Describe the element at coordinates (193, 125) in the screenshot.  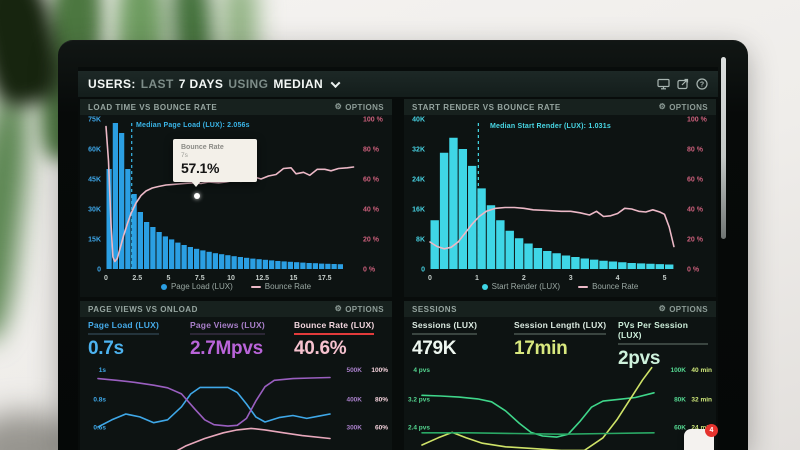
I see `median-annotation: Median Page Load (LUX): 2.056s` at that location.